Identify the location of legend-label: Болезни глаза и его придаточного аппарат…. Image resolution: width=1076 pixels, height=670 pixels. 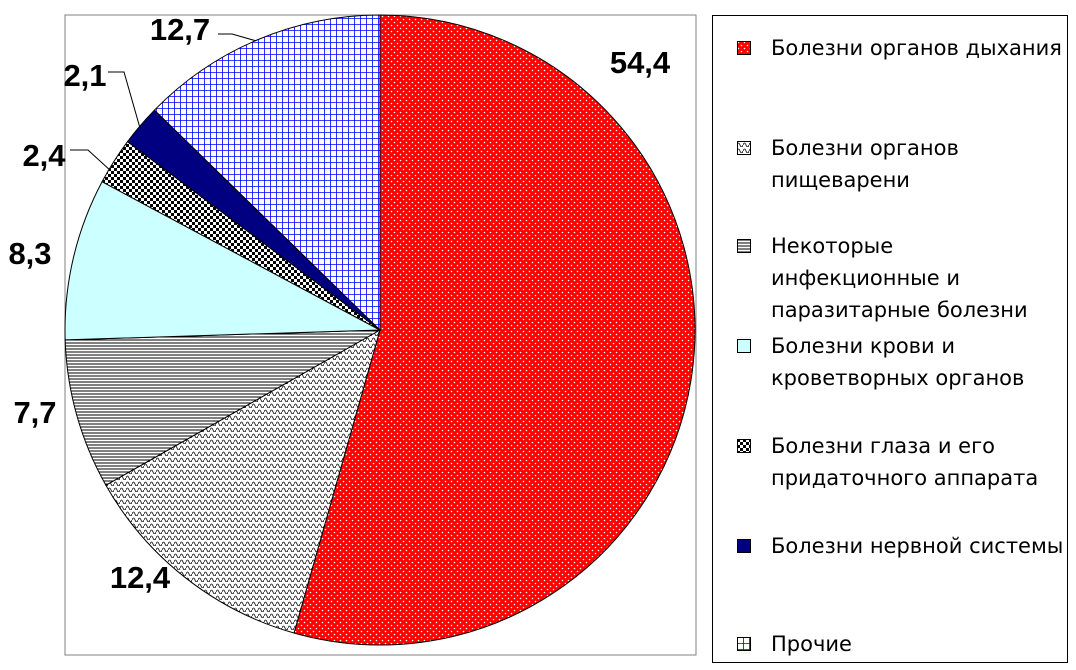
(905, 462).